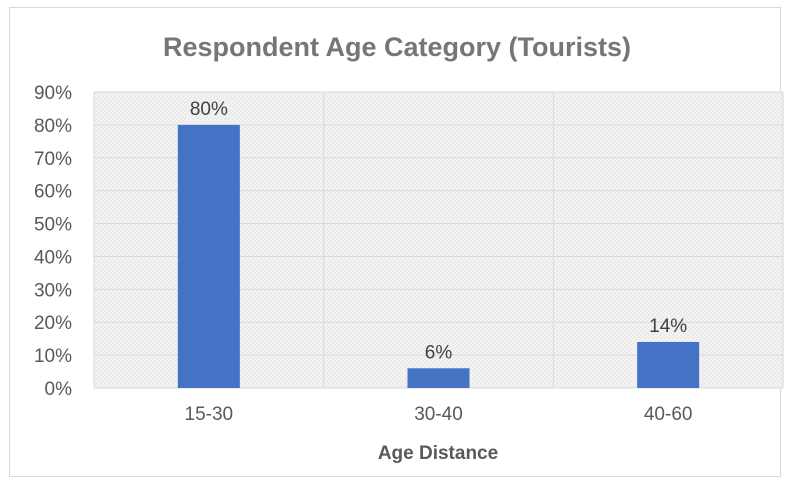  I want to click on data-label: 80%, so click(209, 109).